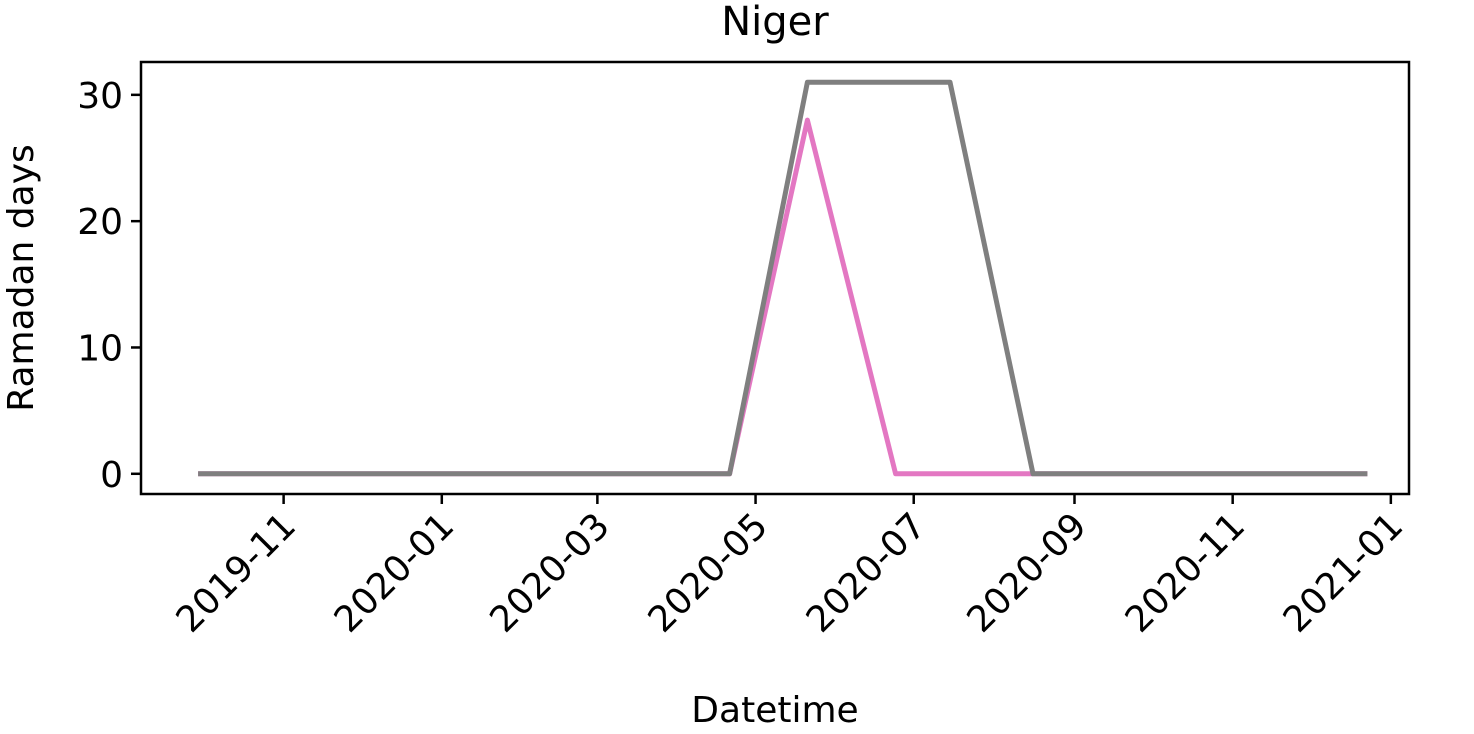 Image resolution: width=1474 pixels, height=734 pixels. Describe the element at coordinates (109, 286) in the screenshot. I see `y-axis: 0 10 20 30` at that location.